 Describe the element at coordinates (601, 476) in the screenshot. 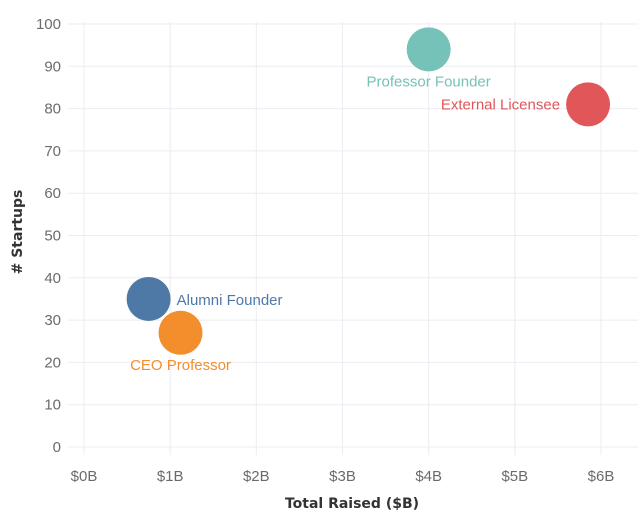

I see `x-tick-label: $6B` at that location.